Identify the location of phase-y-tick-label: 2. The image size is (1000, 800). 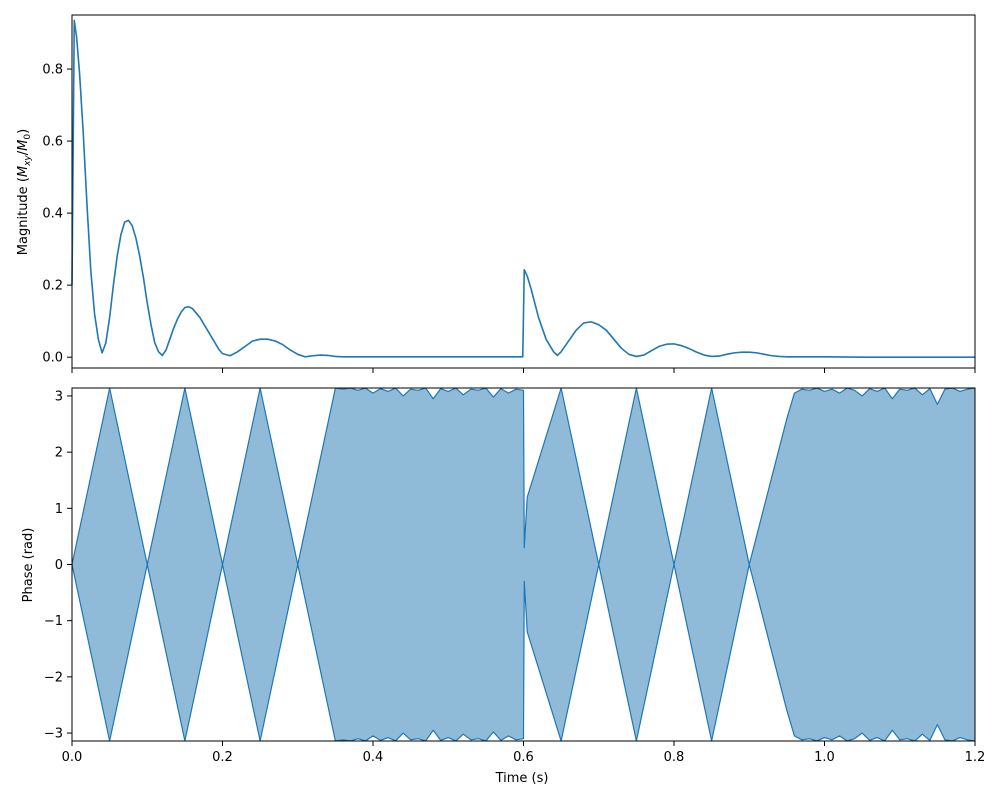
(59, 453).